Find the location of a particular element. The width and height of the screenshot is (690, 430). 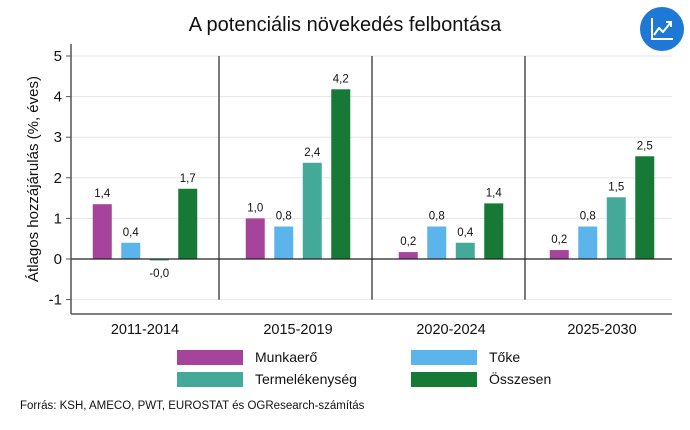

x-tick-label: 2025-2030 is located at coordinates (601, 330).